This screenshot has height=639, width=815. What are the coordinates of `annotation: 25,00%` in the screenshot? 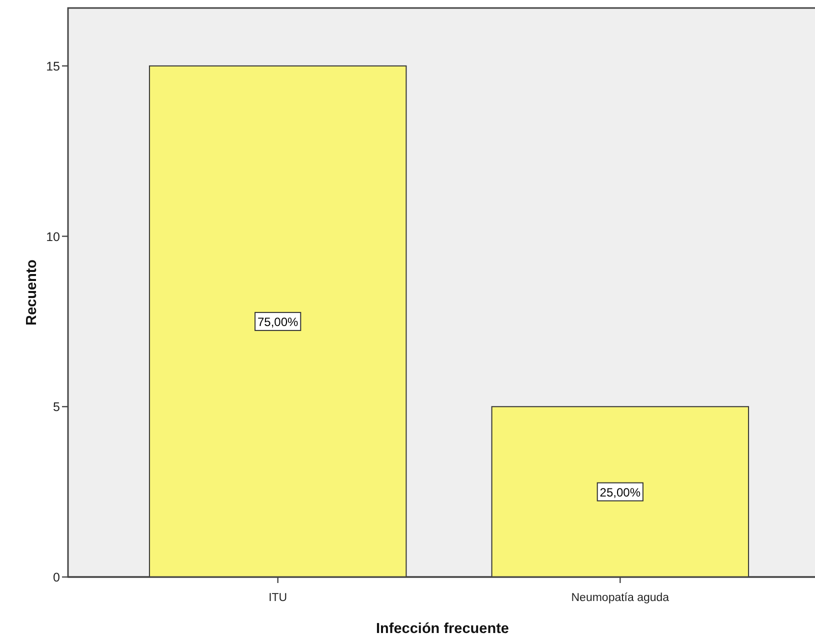 It's located at (620, 492).